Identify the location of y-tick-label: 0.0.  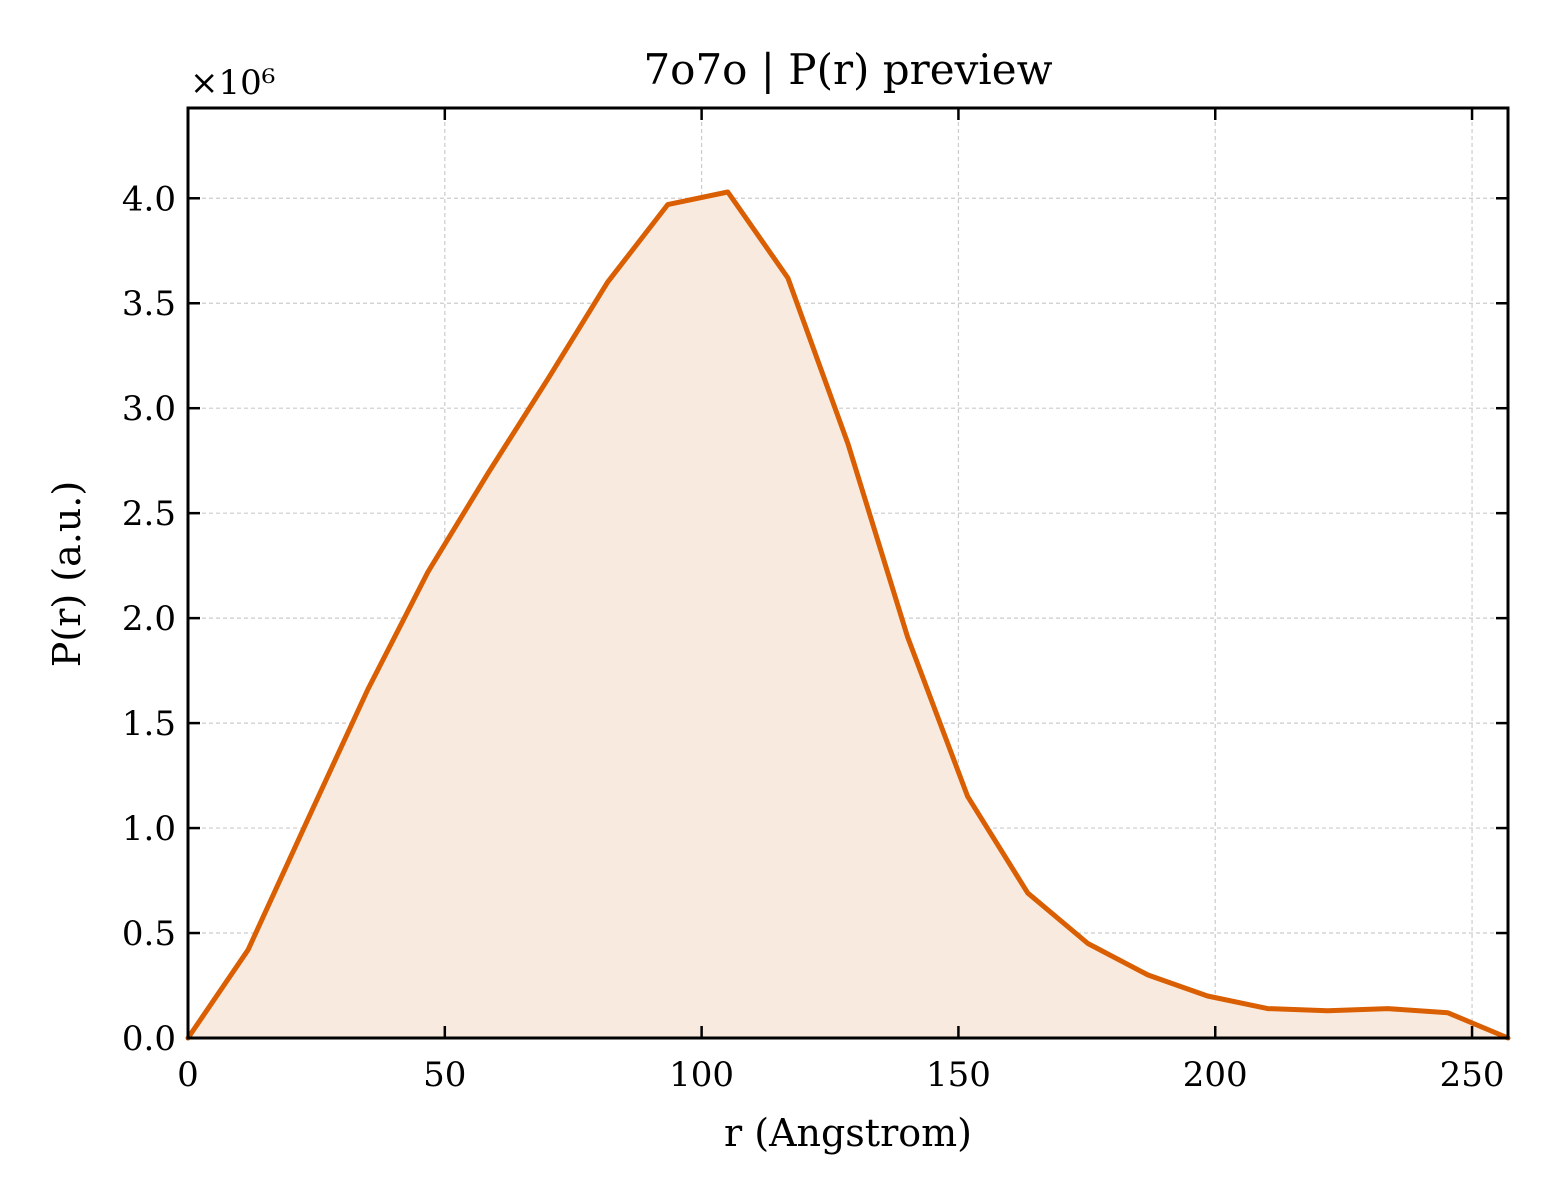
(149, 1039).